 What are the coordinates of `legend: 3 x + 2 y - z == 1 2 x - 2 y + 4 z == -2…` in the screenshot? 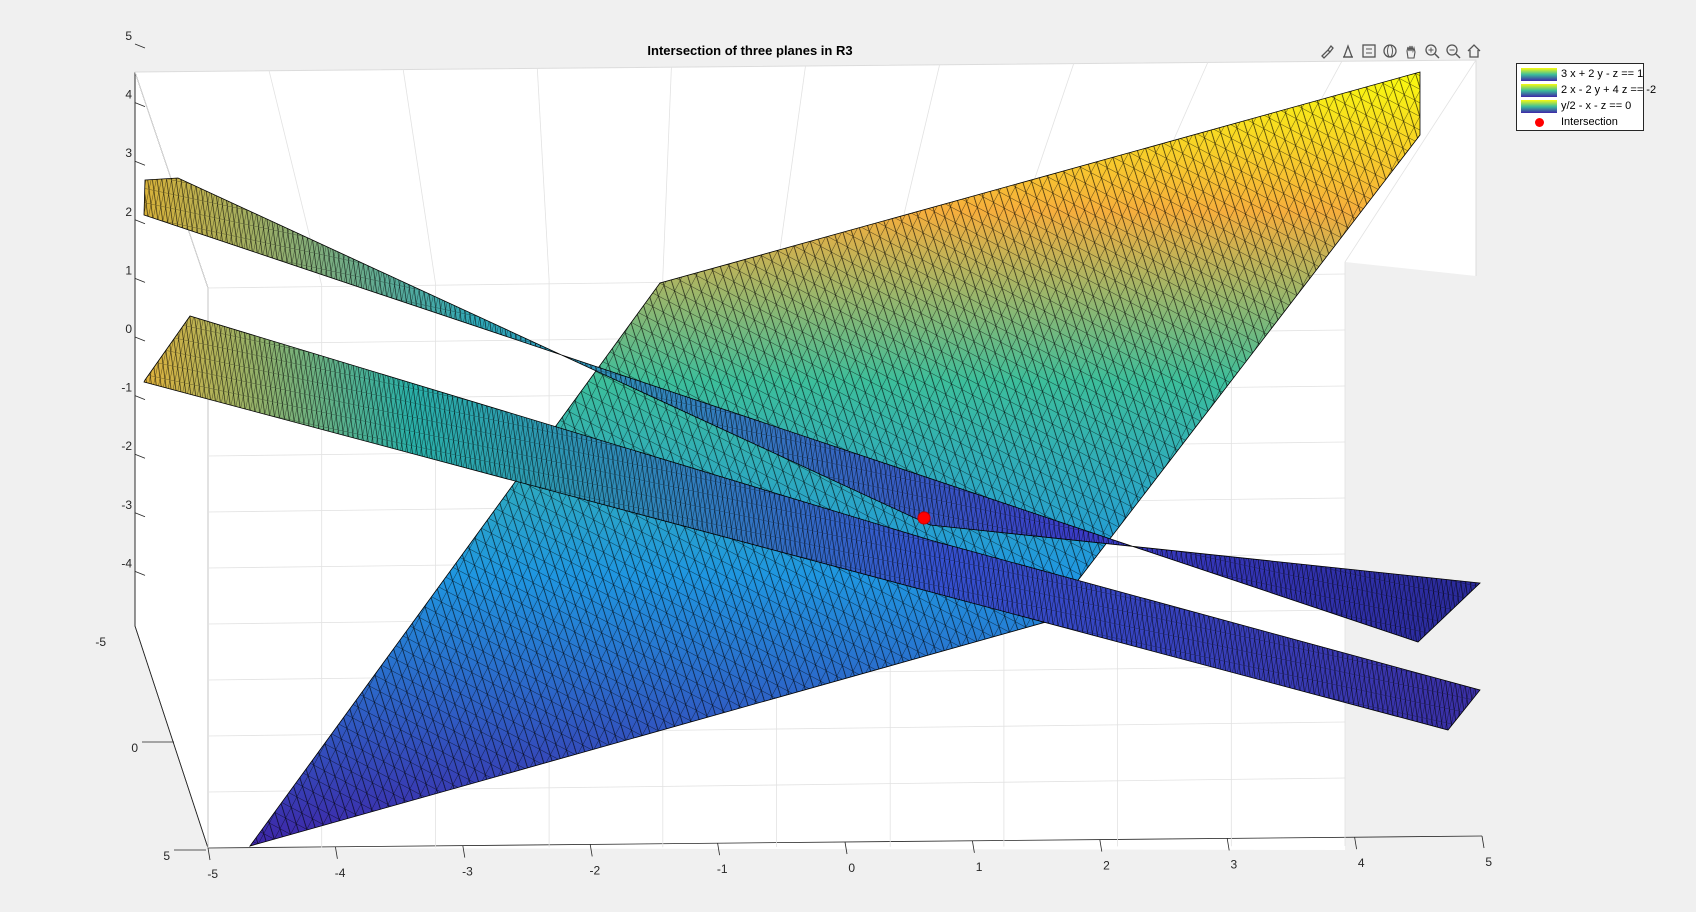 It's located at (1586, 97).